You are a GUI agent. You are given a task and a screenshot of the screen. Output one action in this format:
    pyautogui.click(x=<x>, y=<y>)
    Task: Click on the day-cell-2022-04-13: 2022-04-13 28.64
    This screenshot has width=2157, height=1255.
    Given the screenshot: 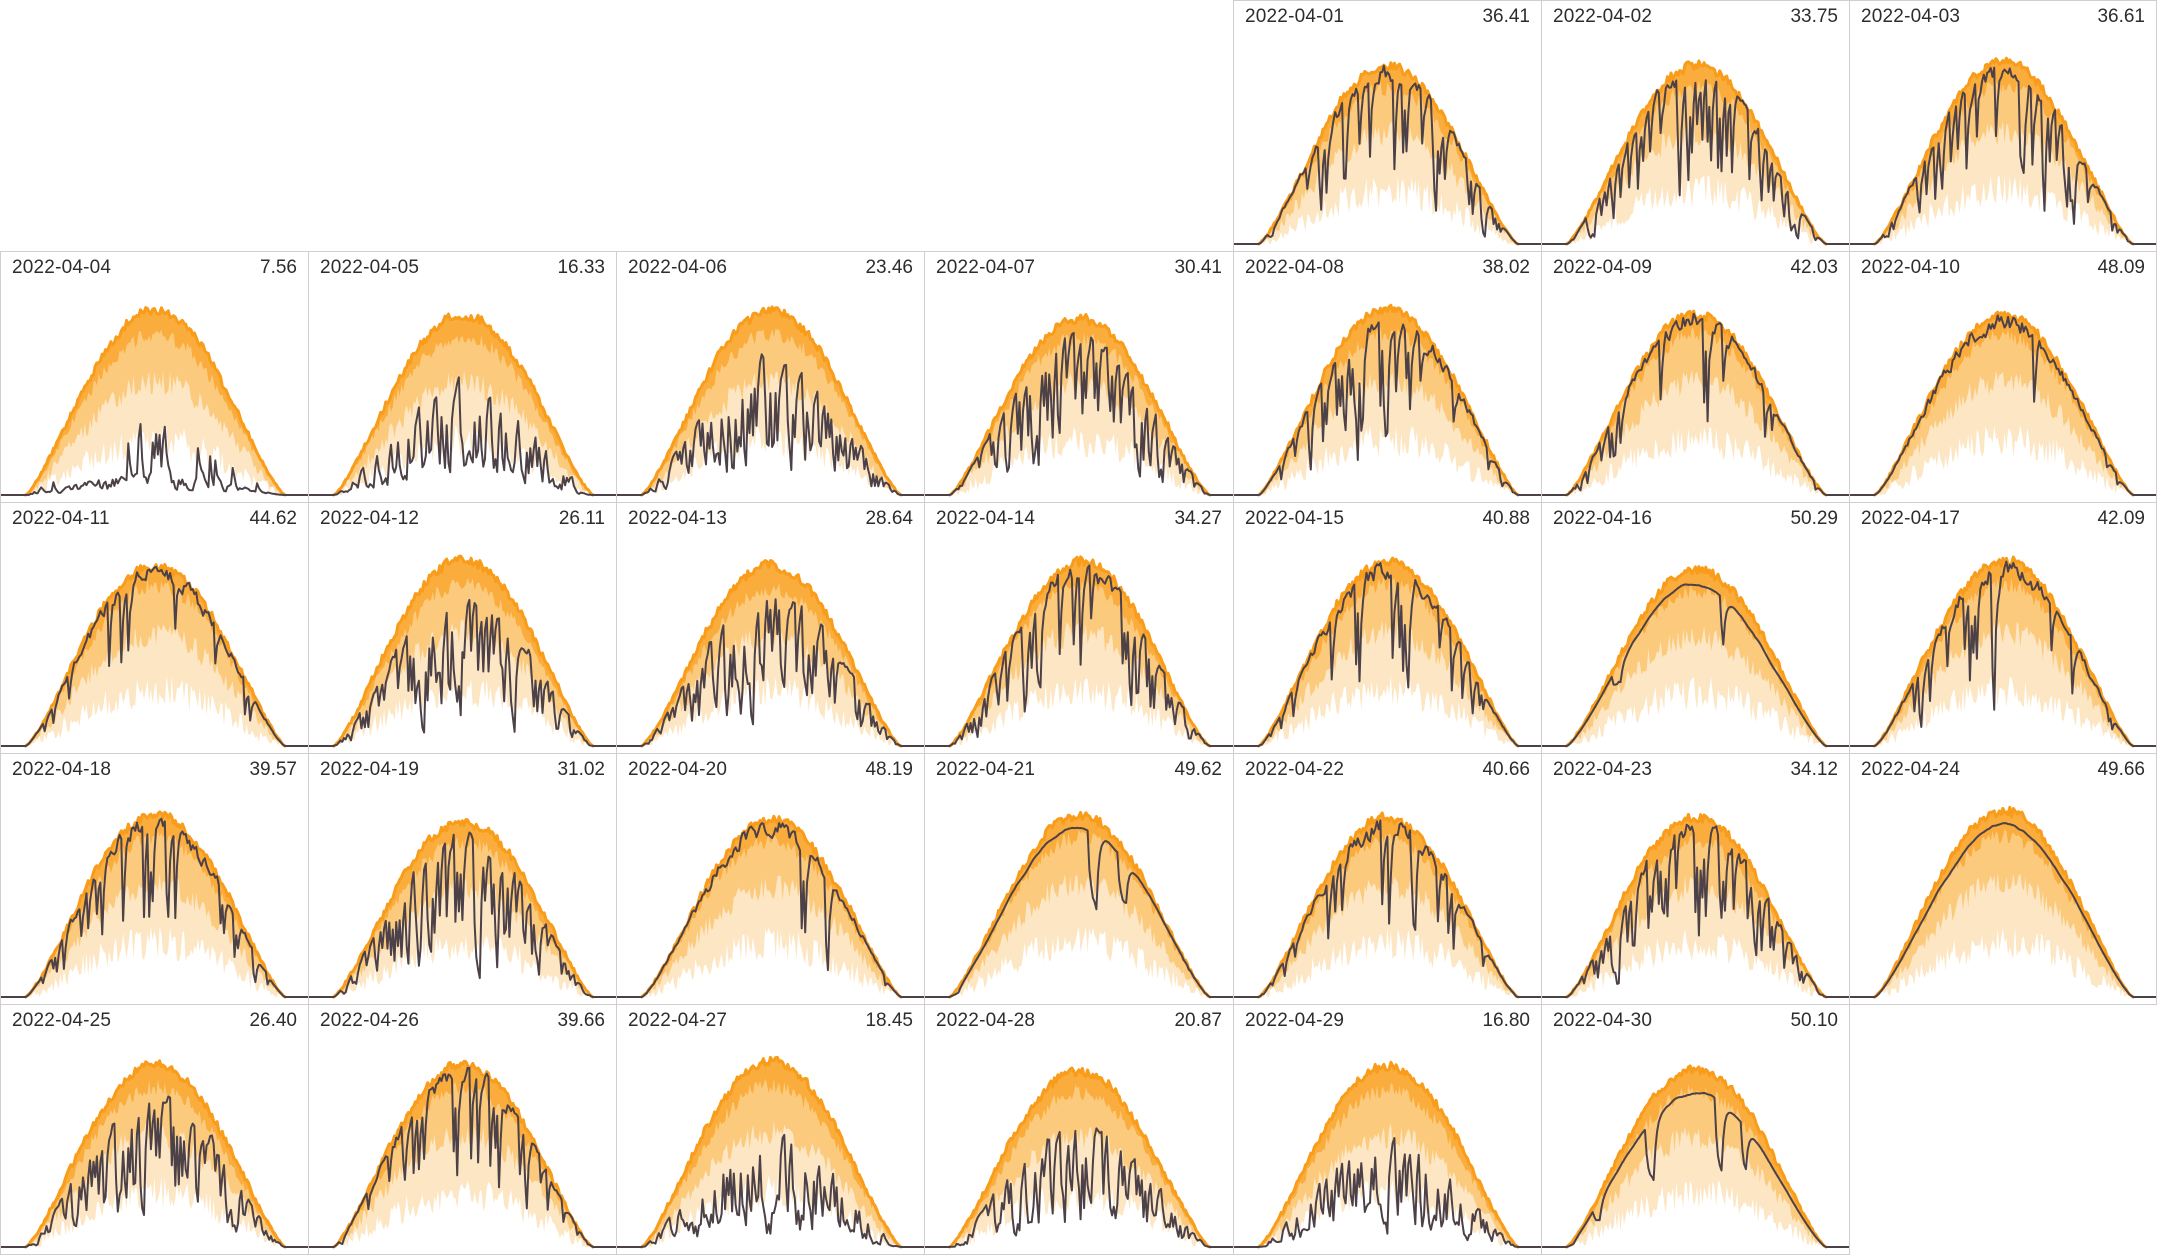 What is the action you would take?
    pyautogui.click(x=770, y=628)
    